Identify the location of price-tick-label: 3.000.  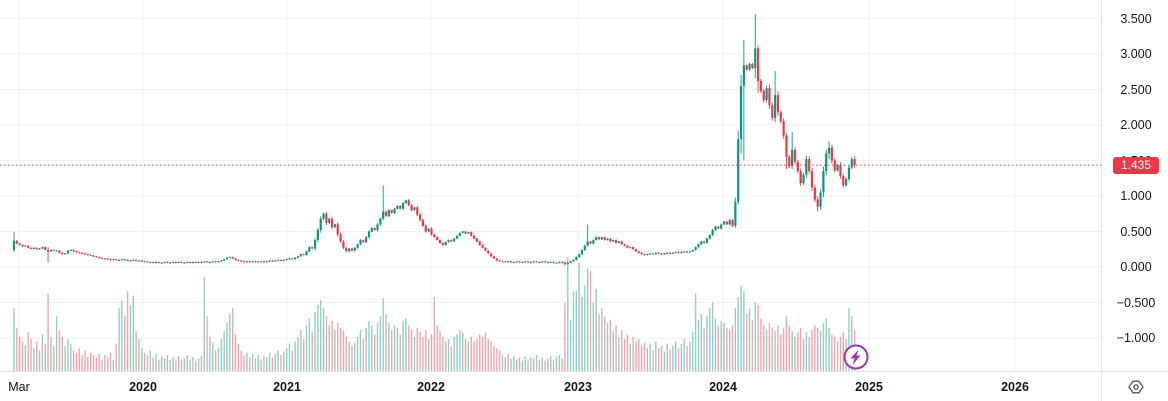
(1136, 53).